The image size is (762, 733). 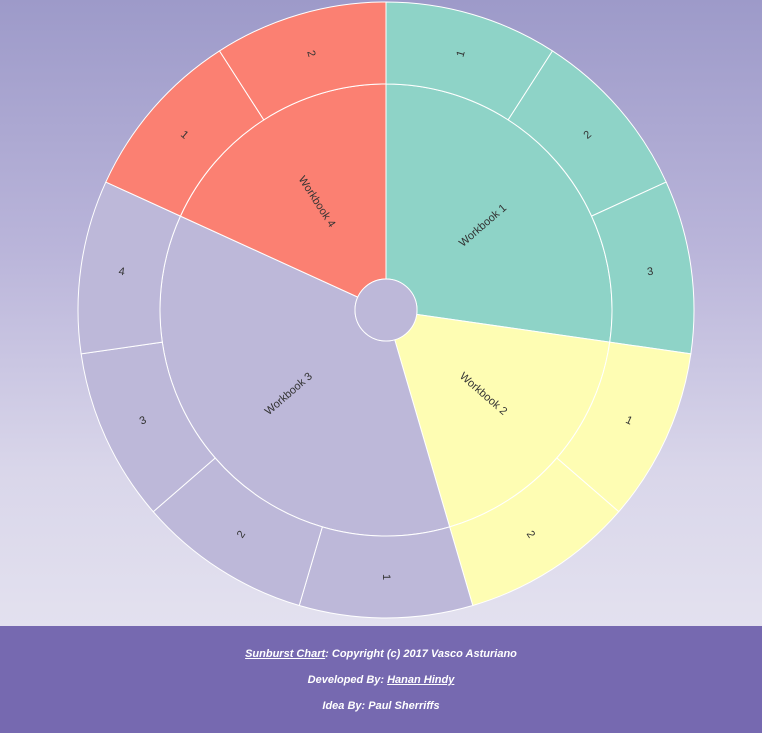 I want to click on sunburst-chart-link: Sunburst Chart, so click(x=285, y=654).